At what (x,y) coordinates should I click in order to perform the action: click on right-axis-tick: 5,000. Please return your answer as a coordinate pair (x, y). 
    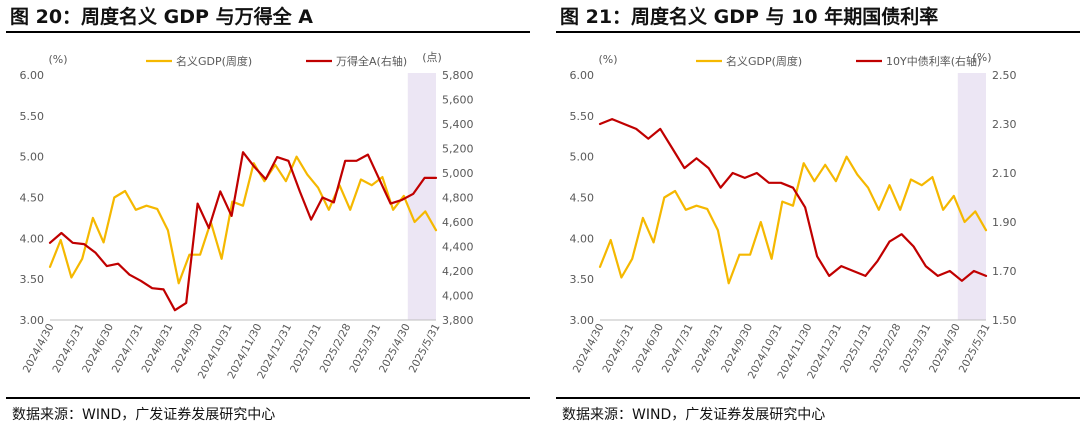
    Looking at the image, I should click on (458, 173).